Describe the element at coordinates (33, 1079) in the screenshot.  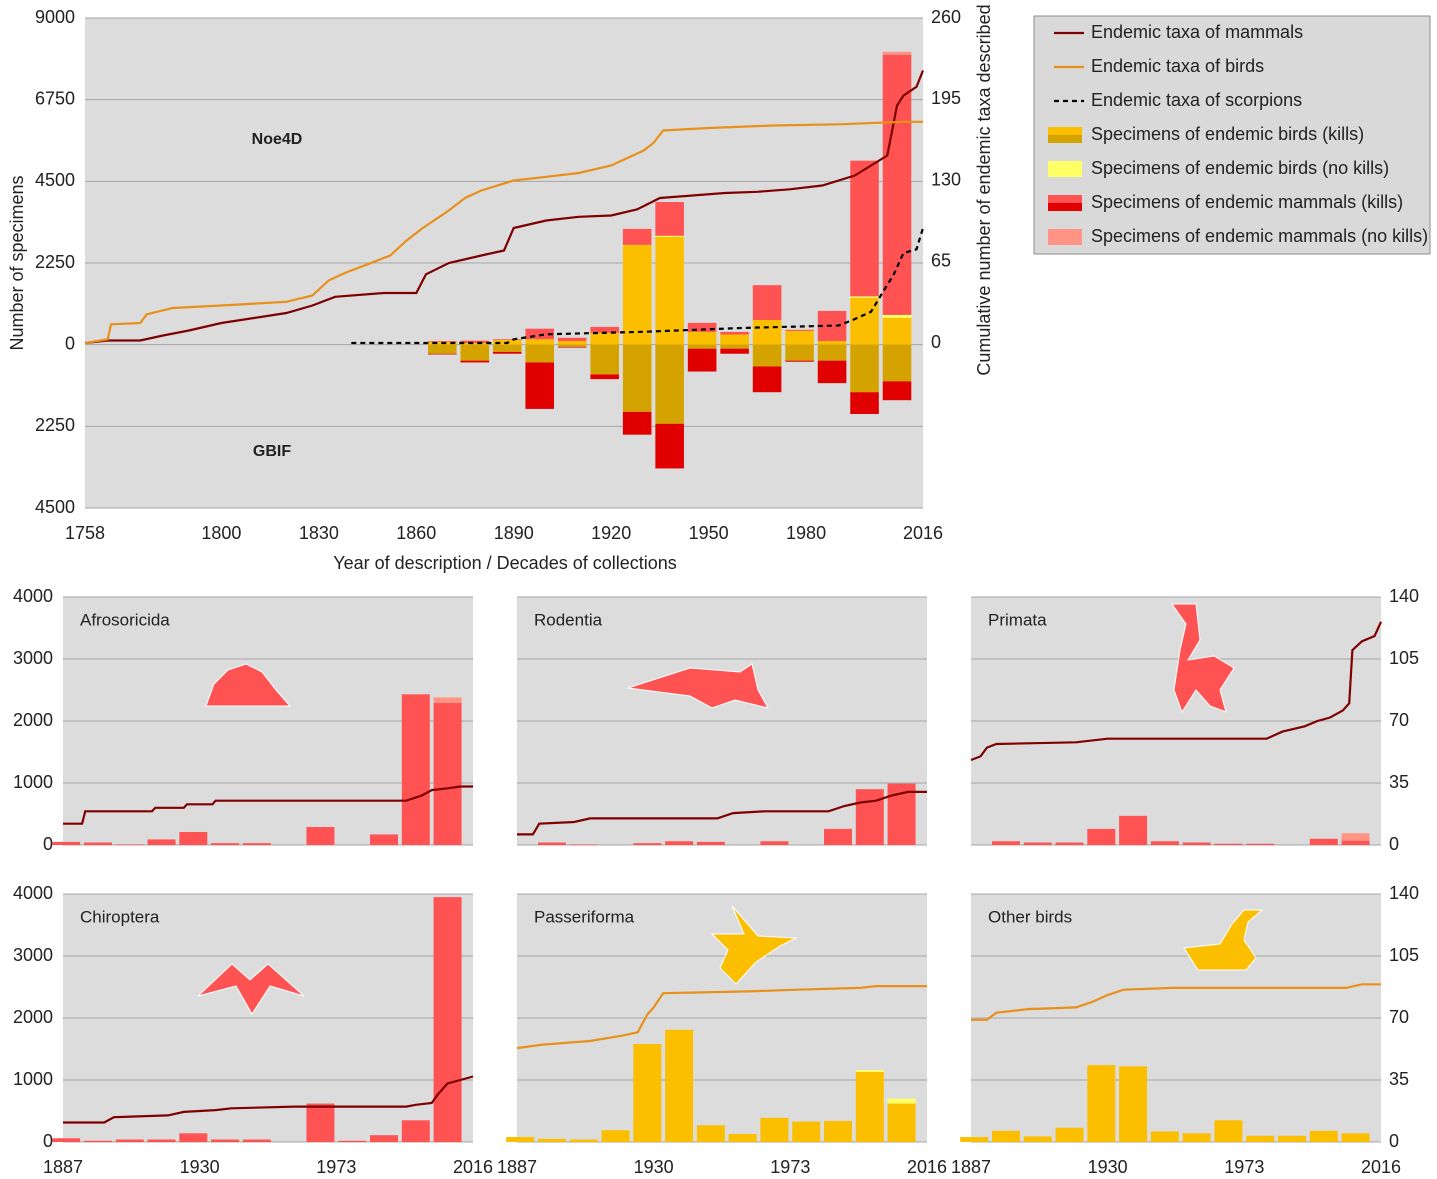
I see `y-tick-label: 1000` at that location.